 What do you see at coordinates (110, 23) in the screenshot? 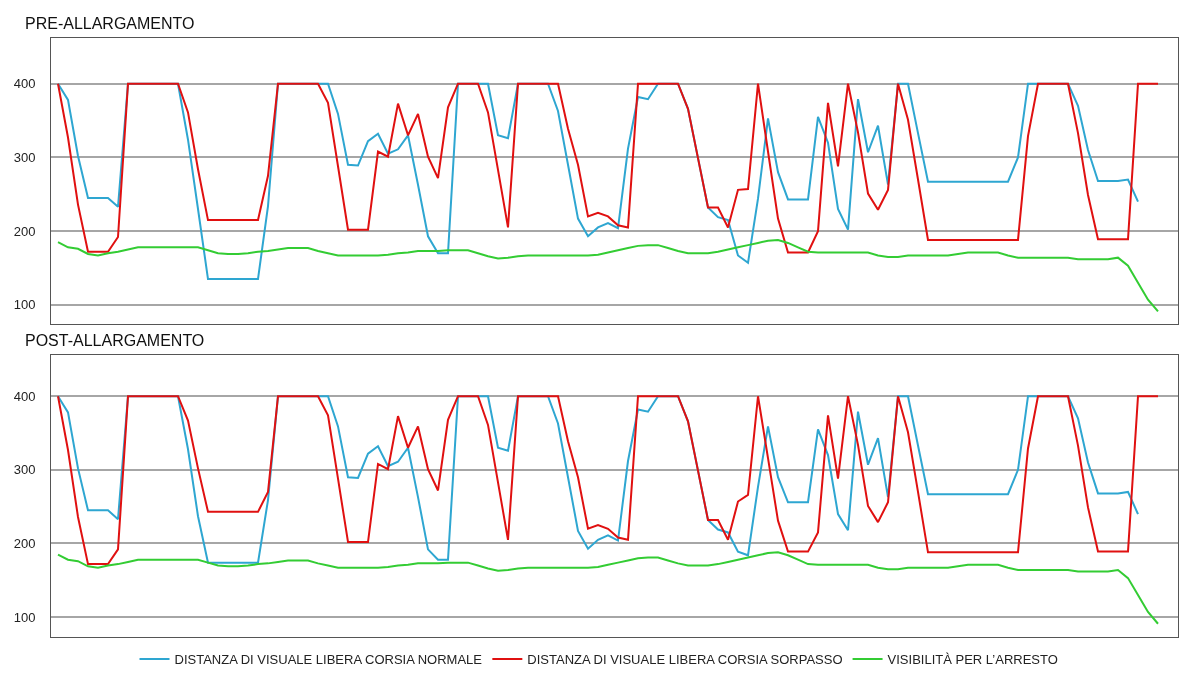
I see `chart-title: PRE-ALLARGAMENTO` at bounding box center [110, 23].